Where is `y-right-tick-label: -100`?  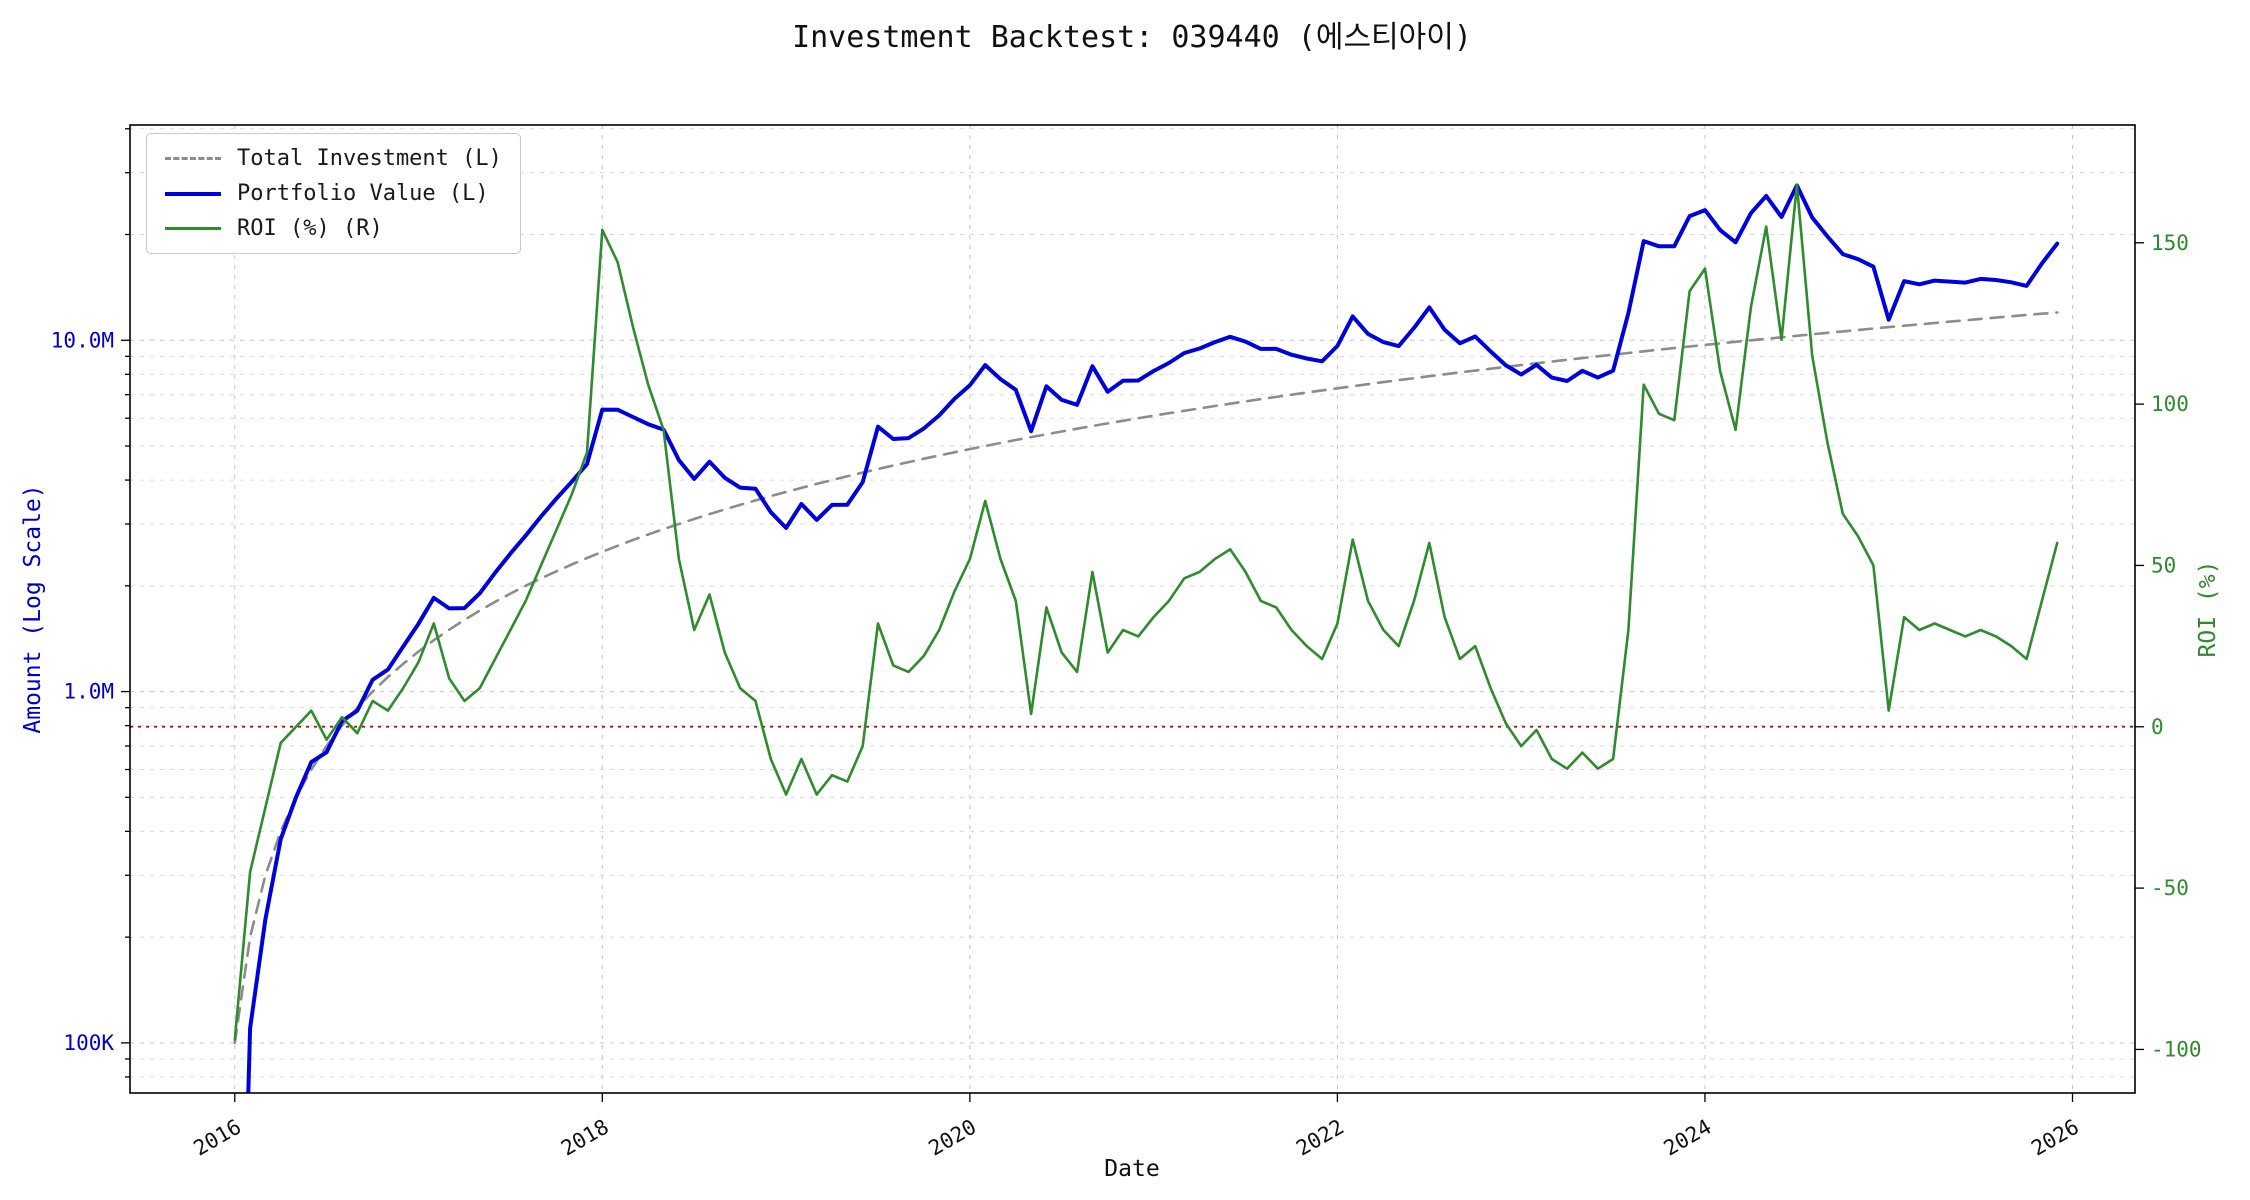
y-right-tick-label: -100 is located at coordinates (2176, 1049).